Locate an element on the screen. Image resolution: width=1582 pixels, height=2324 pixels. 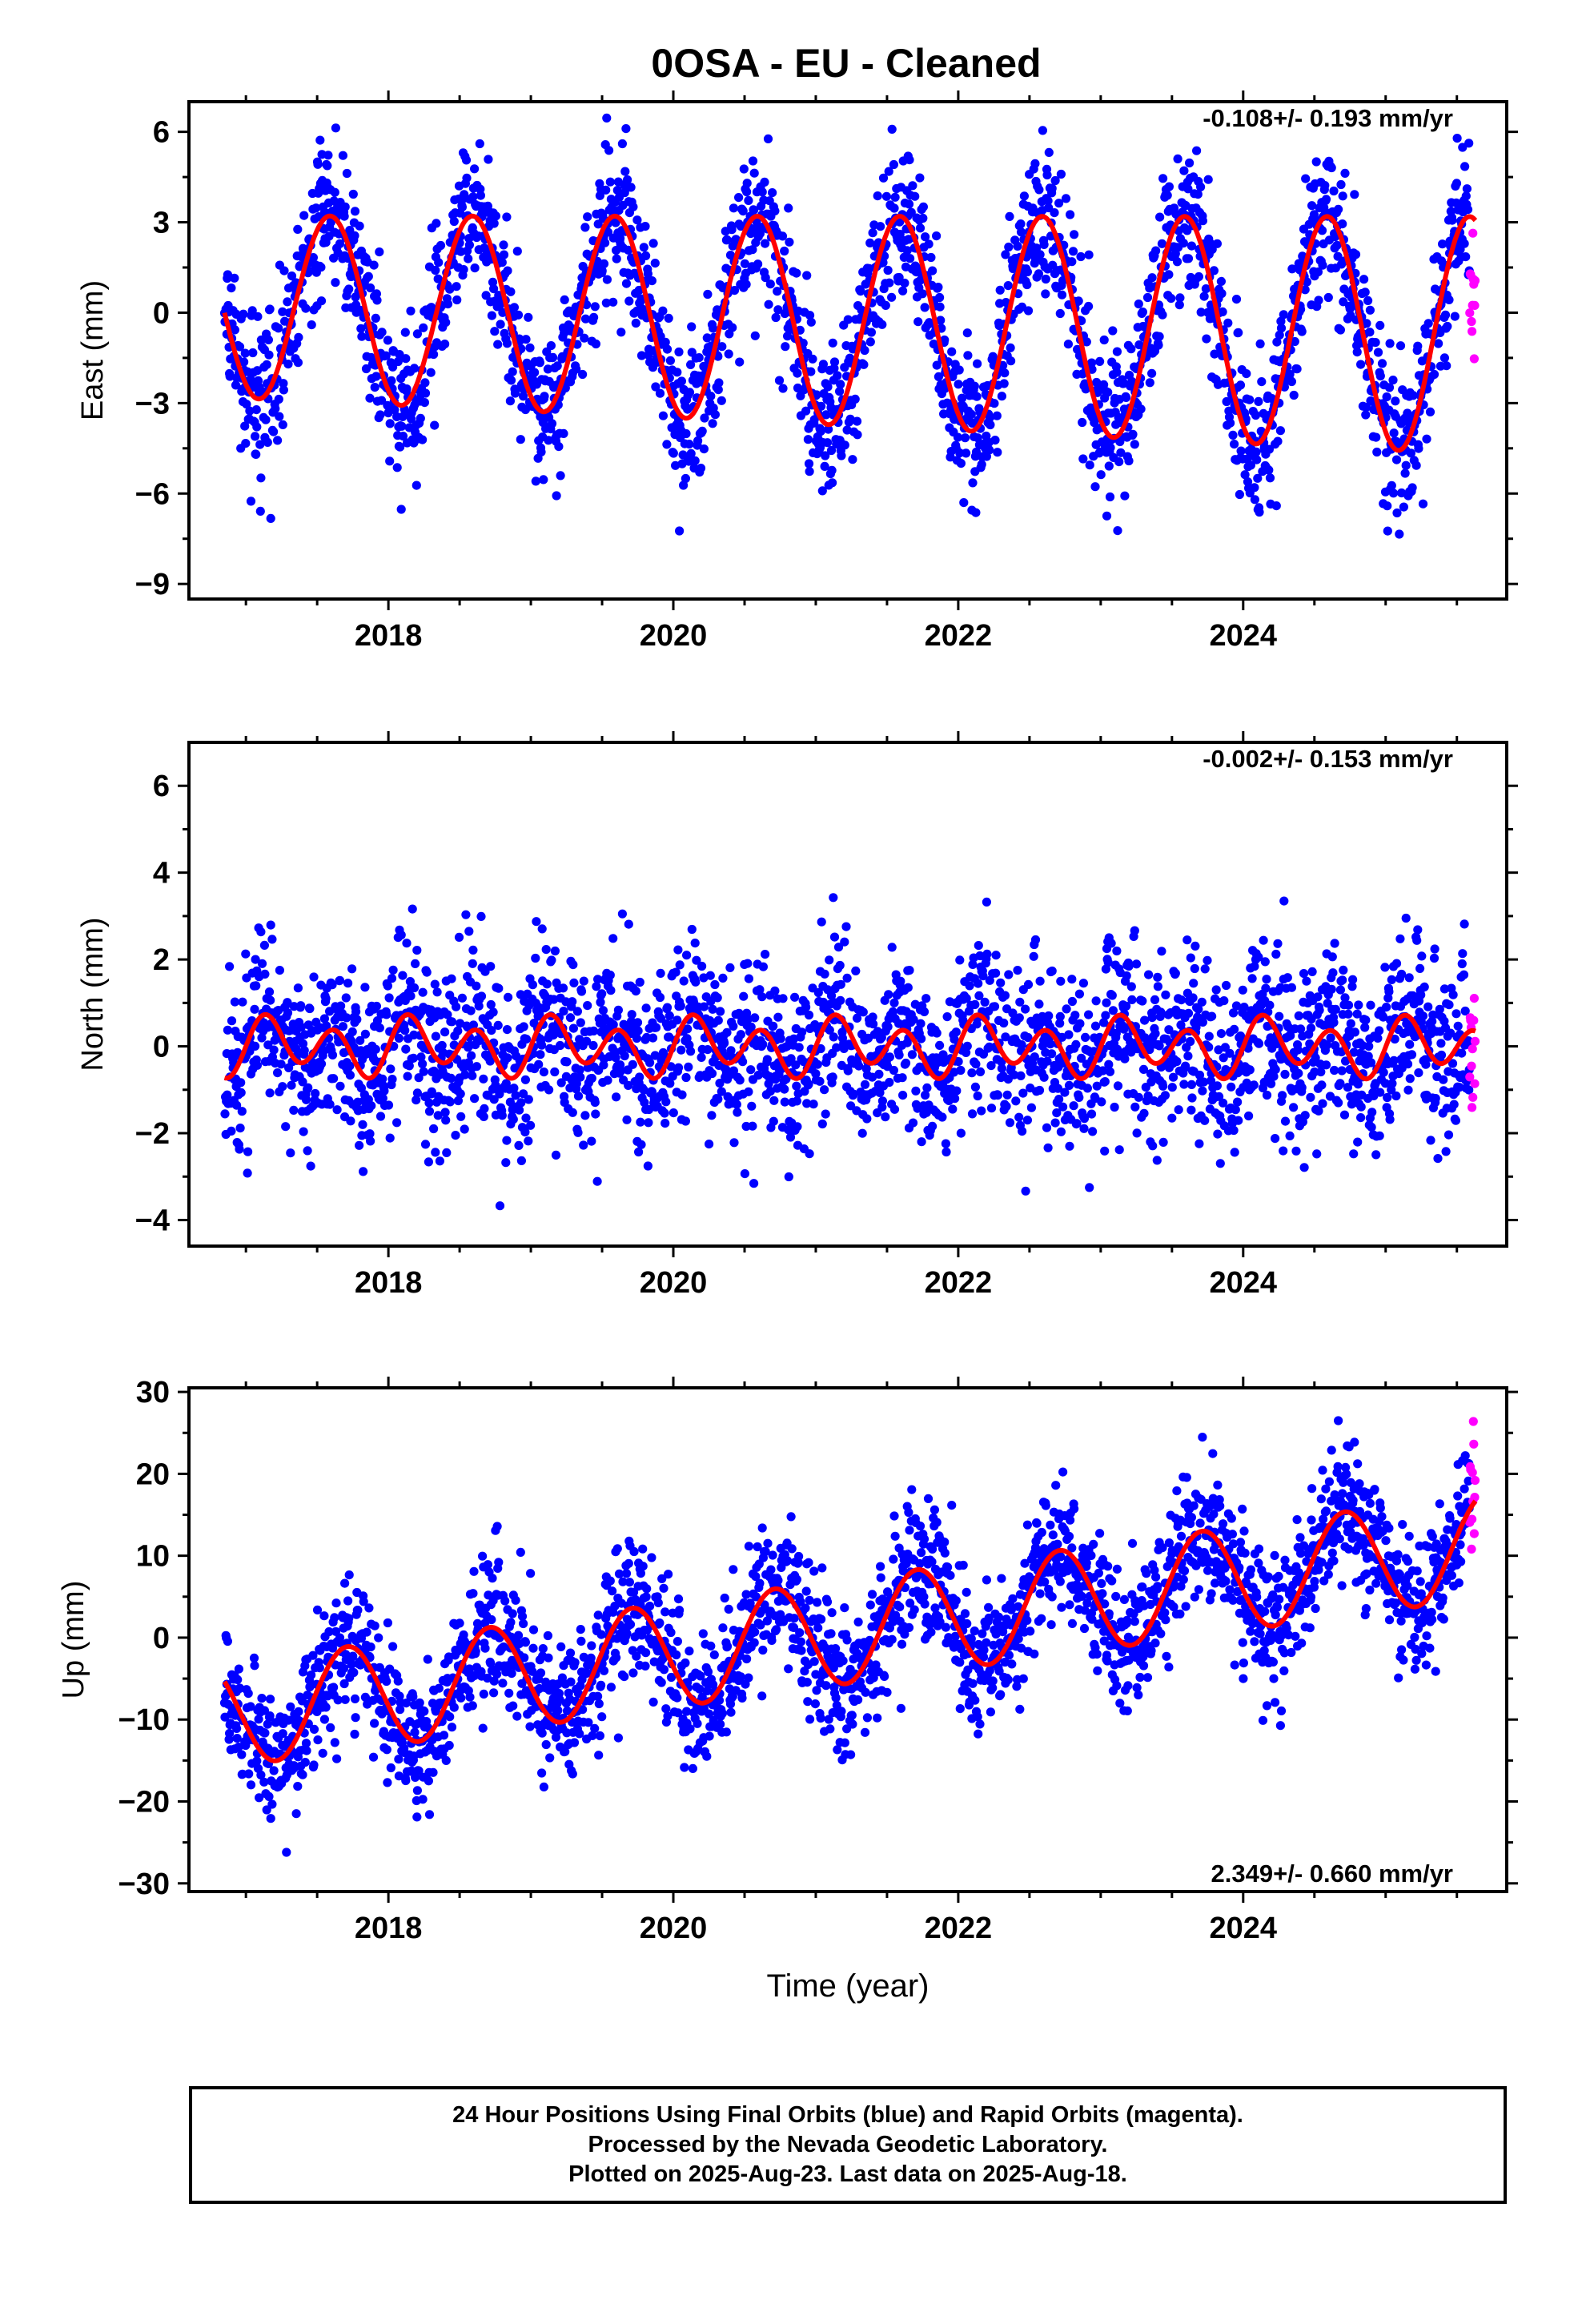
east-y-axis-label: East (mm) is located at coordinates (93, 350).